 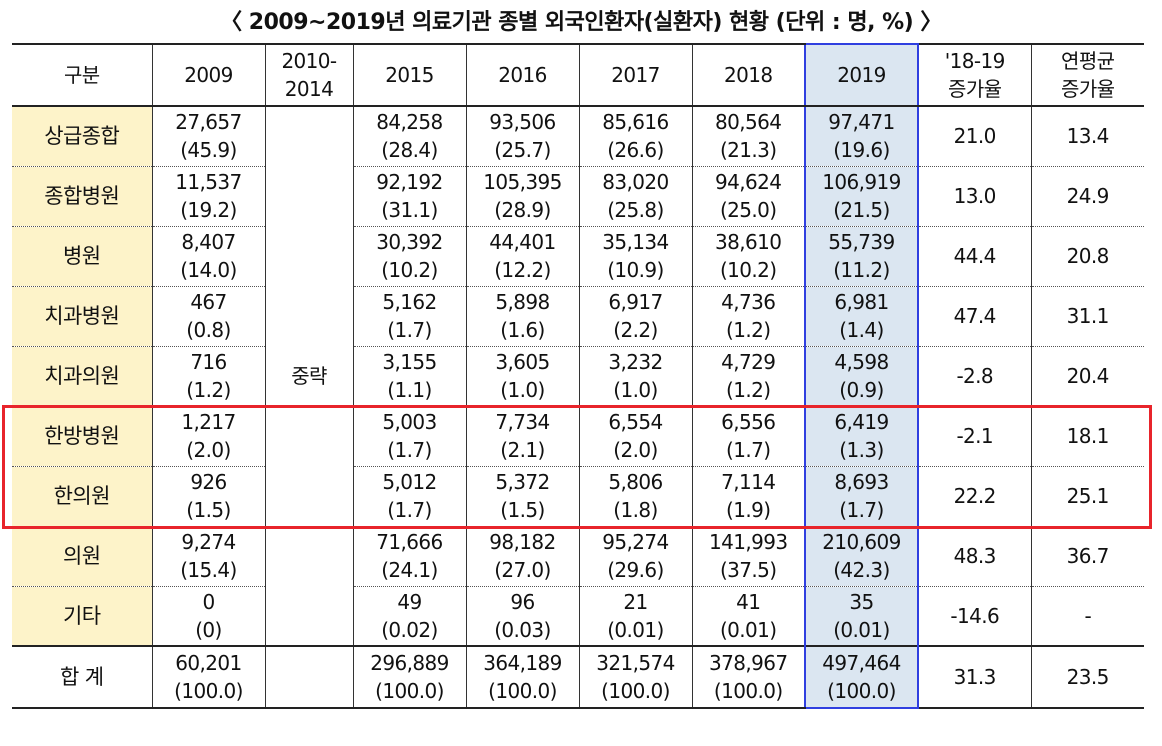 What do you see at coordinates (409, 302) in the screenshot?
I see `cell-count: 5,162` at bounding box center [409, 302].